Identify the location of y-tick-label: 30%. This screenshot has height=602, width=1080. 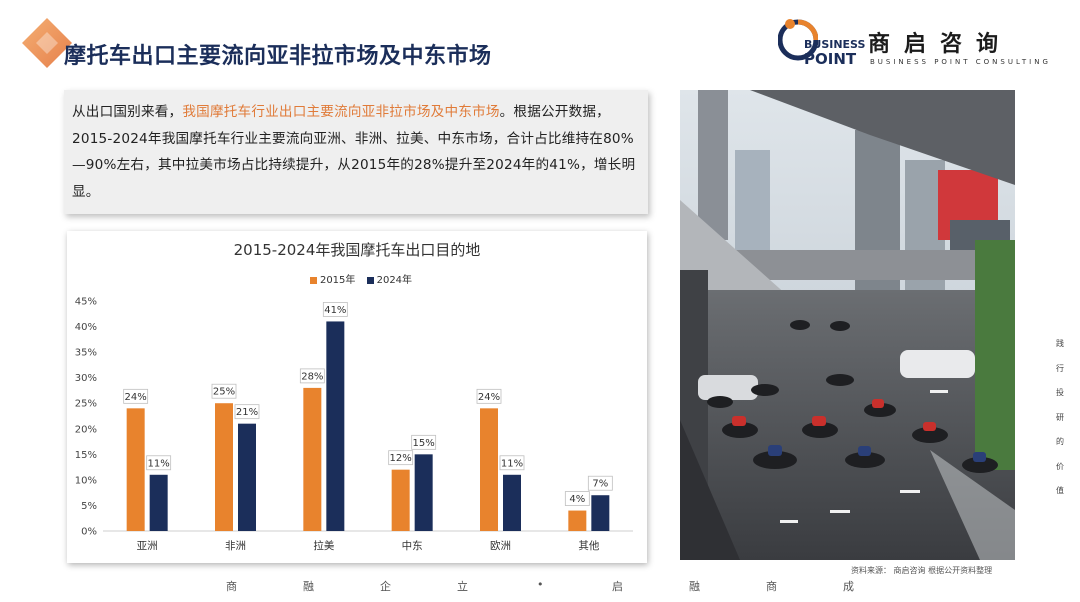
(86, 378).